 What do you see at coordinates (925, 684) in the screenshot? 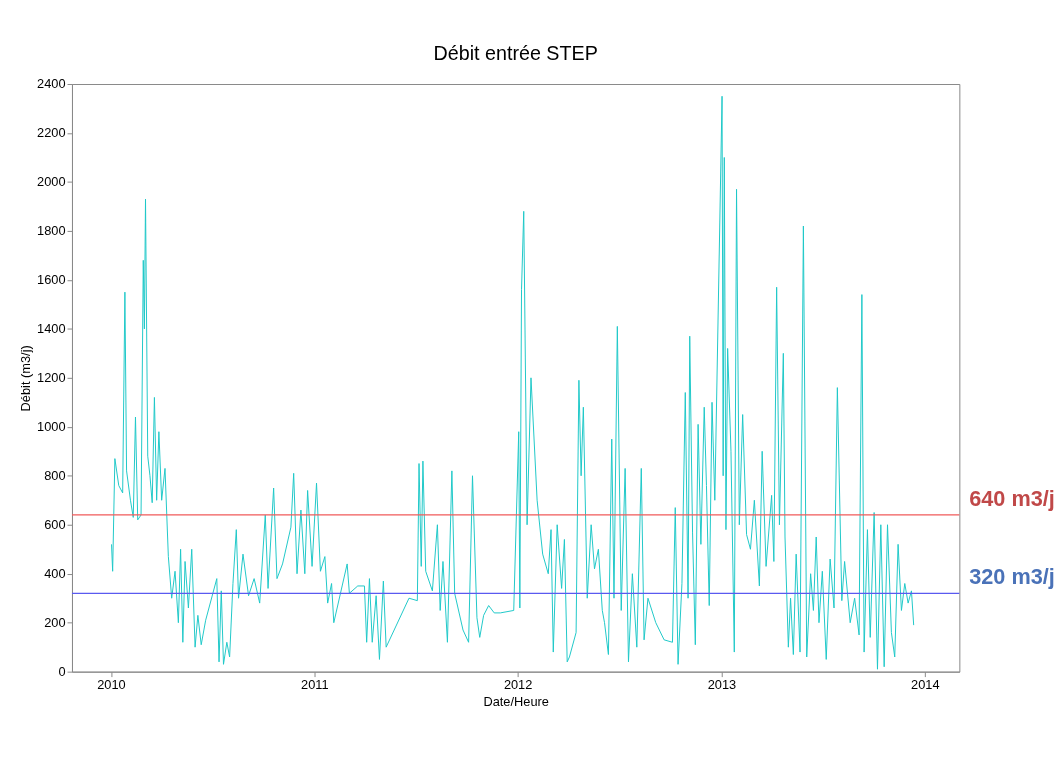
I see `x-tick-label: 2014` at bounding box center [925, 684].